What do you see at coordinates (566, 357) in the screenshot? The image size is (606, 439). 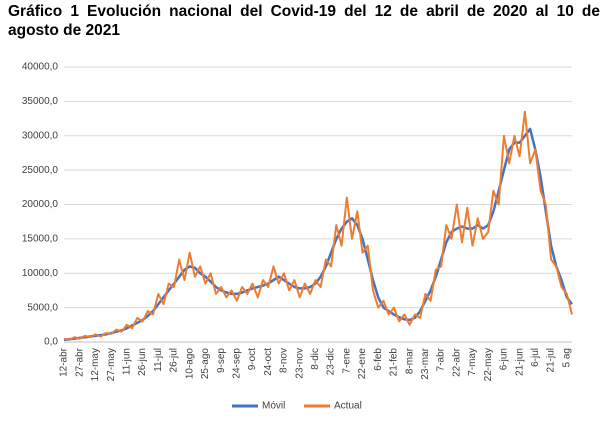 I see `x-tick-label: 5 ag` at bounding box center [566, 357].